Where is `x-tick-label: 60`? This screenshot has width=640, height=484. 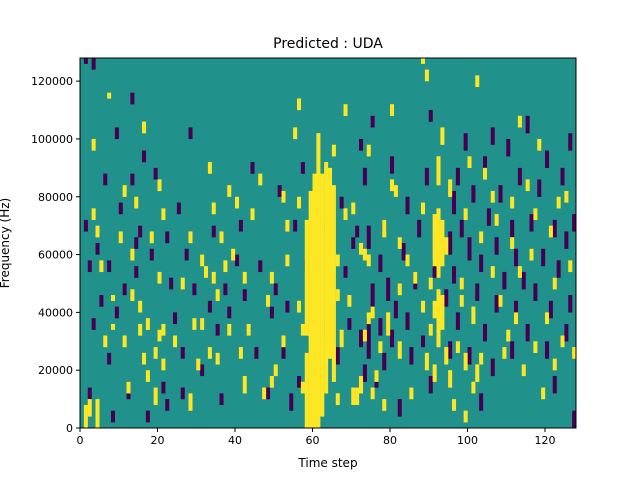 x-tick-label: 60 is located at coordinates (313, 440).